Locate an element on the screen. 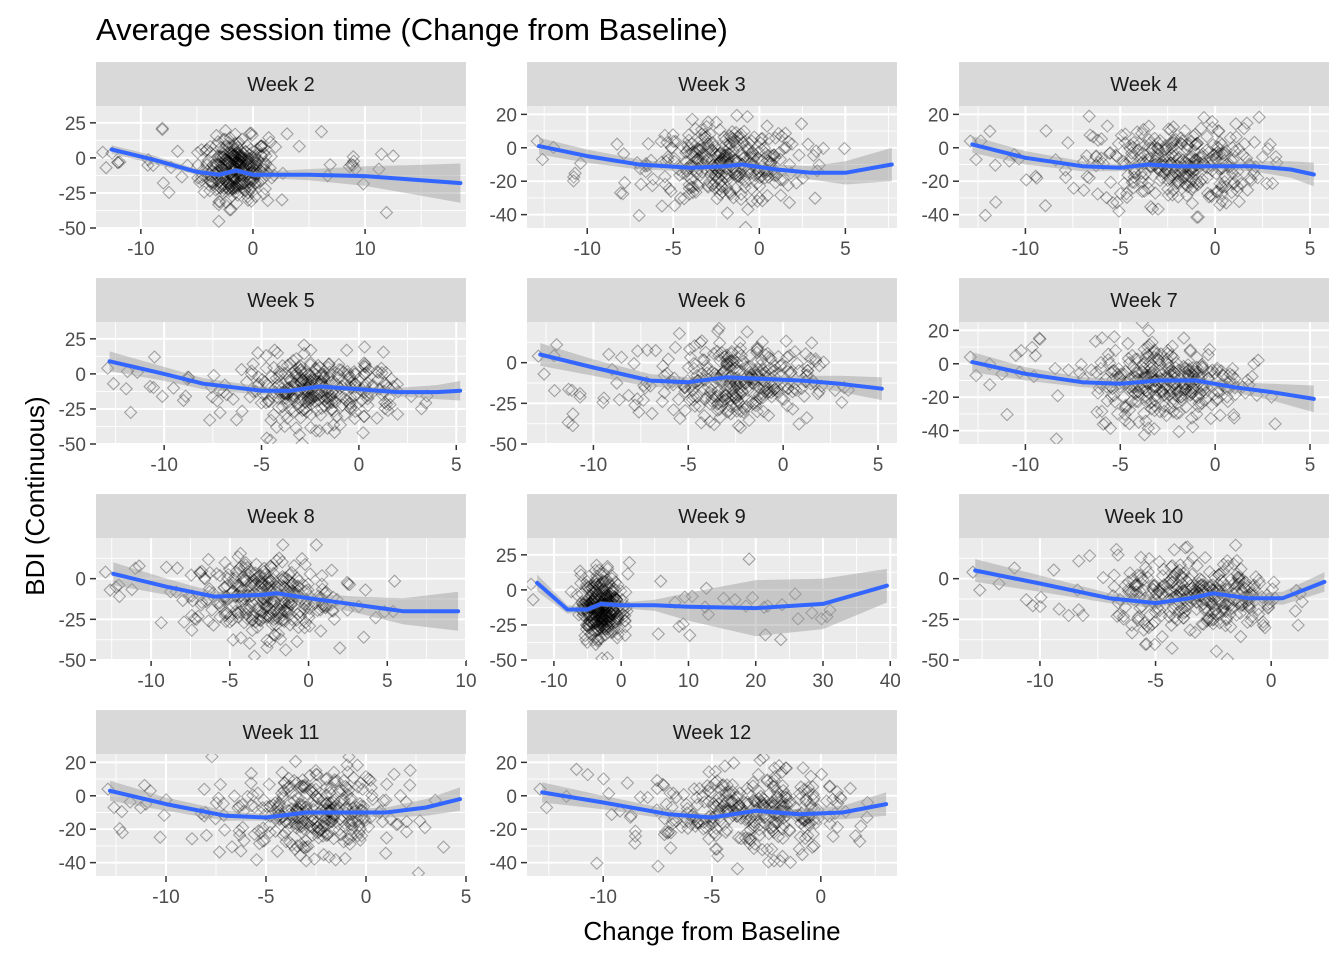  x-tick-label: -5 is located at coordinates (712, 897).